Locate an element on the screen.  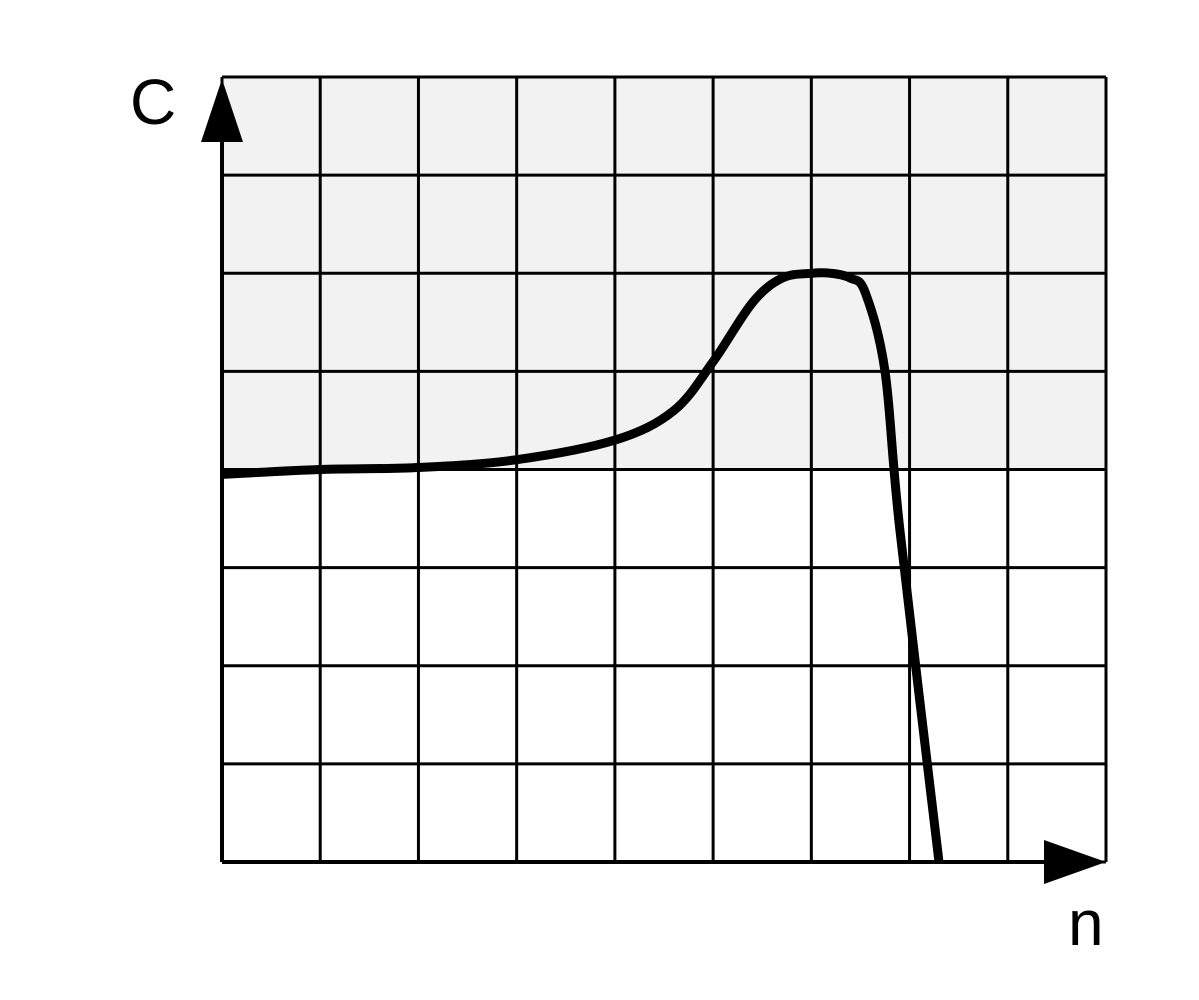
x-axis-arrow-icon is located at coordinates (1075, 862).